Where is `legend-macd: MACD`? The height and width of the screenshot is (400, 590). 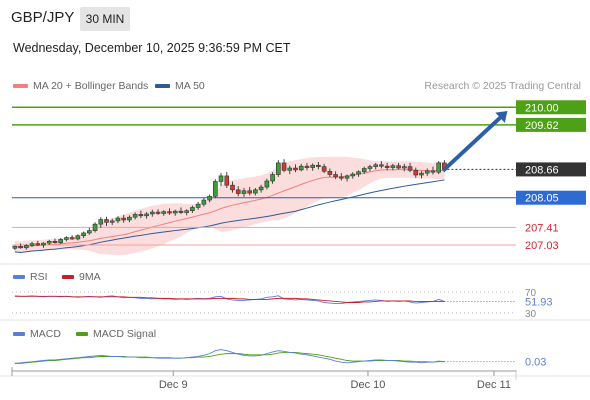 legend-macd: MACD is located at coordinates (37, 334).